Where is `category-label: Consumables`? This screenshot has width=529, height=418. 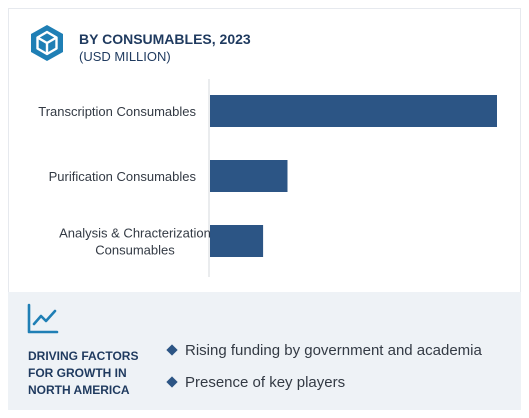 category-label: Consumables is located at coordinates (135, 250).